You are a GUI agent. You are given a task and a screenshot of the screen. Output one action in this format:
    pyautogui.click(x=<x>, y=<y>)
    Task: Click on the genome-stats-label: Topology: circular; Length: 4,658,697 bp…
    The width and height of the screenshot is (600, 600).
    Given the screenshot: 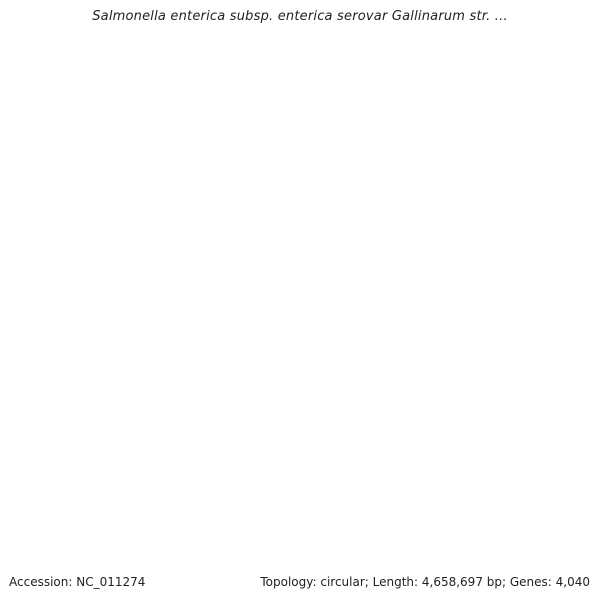 What is the action you would take?
    pyautogui.click(x=425, y=582)
    